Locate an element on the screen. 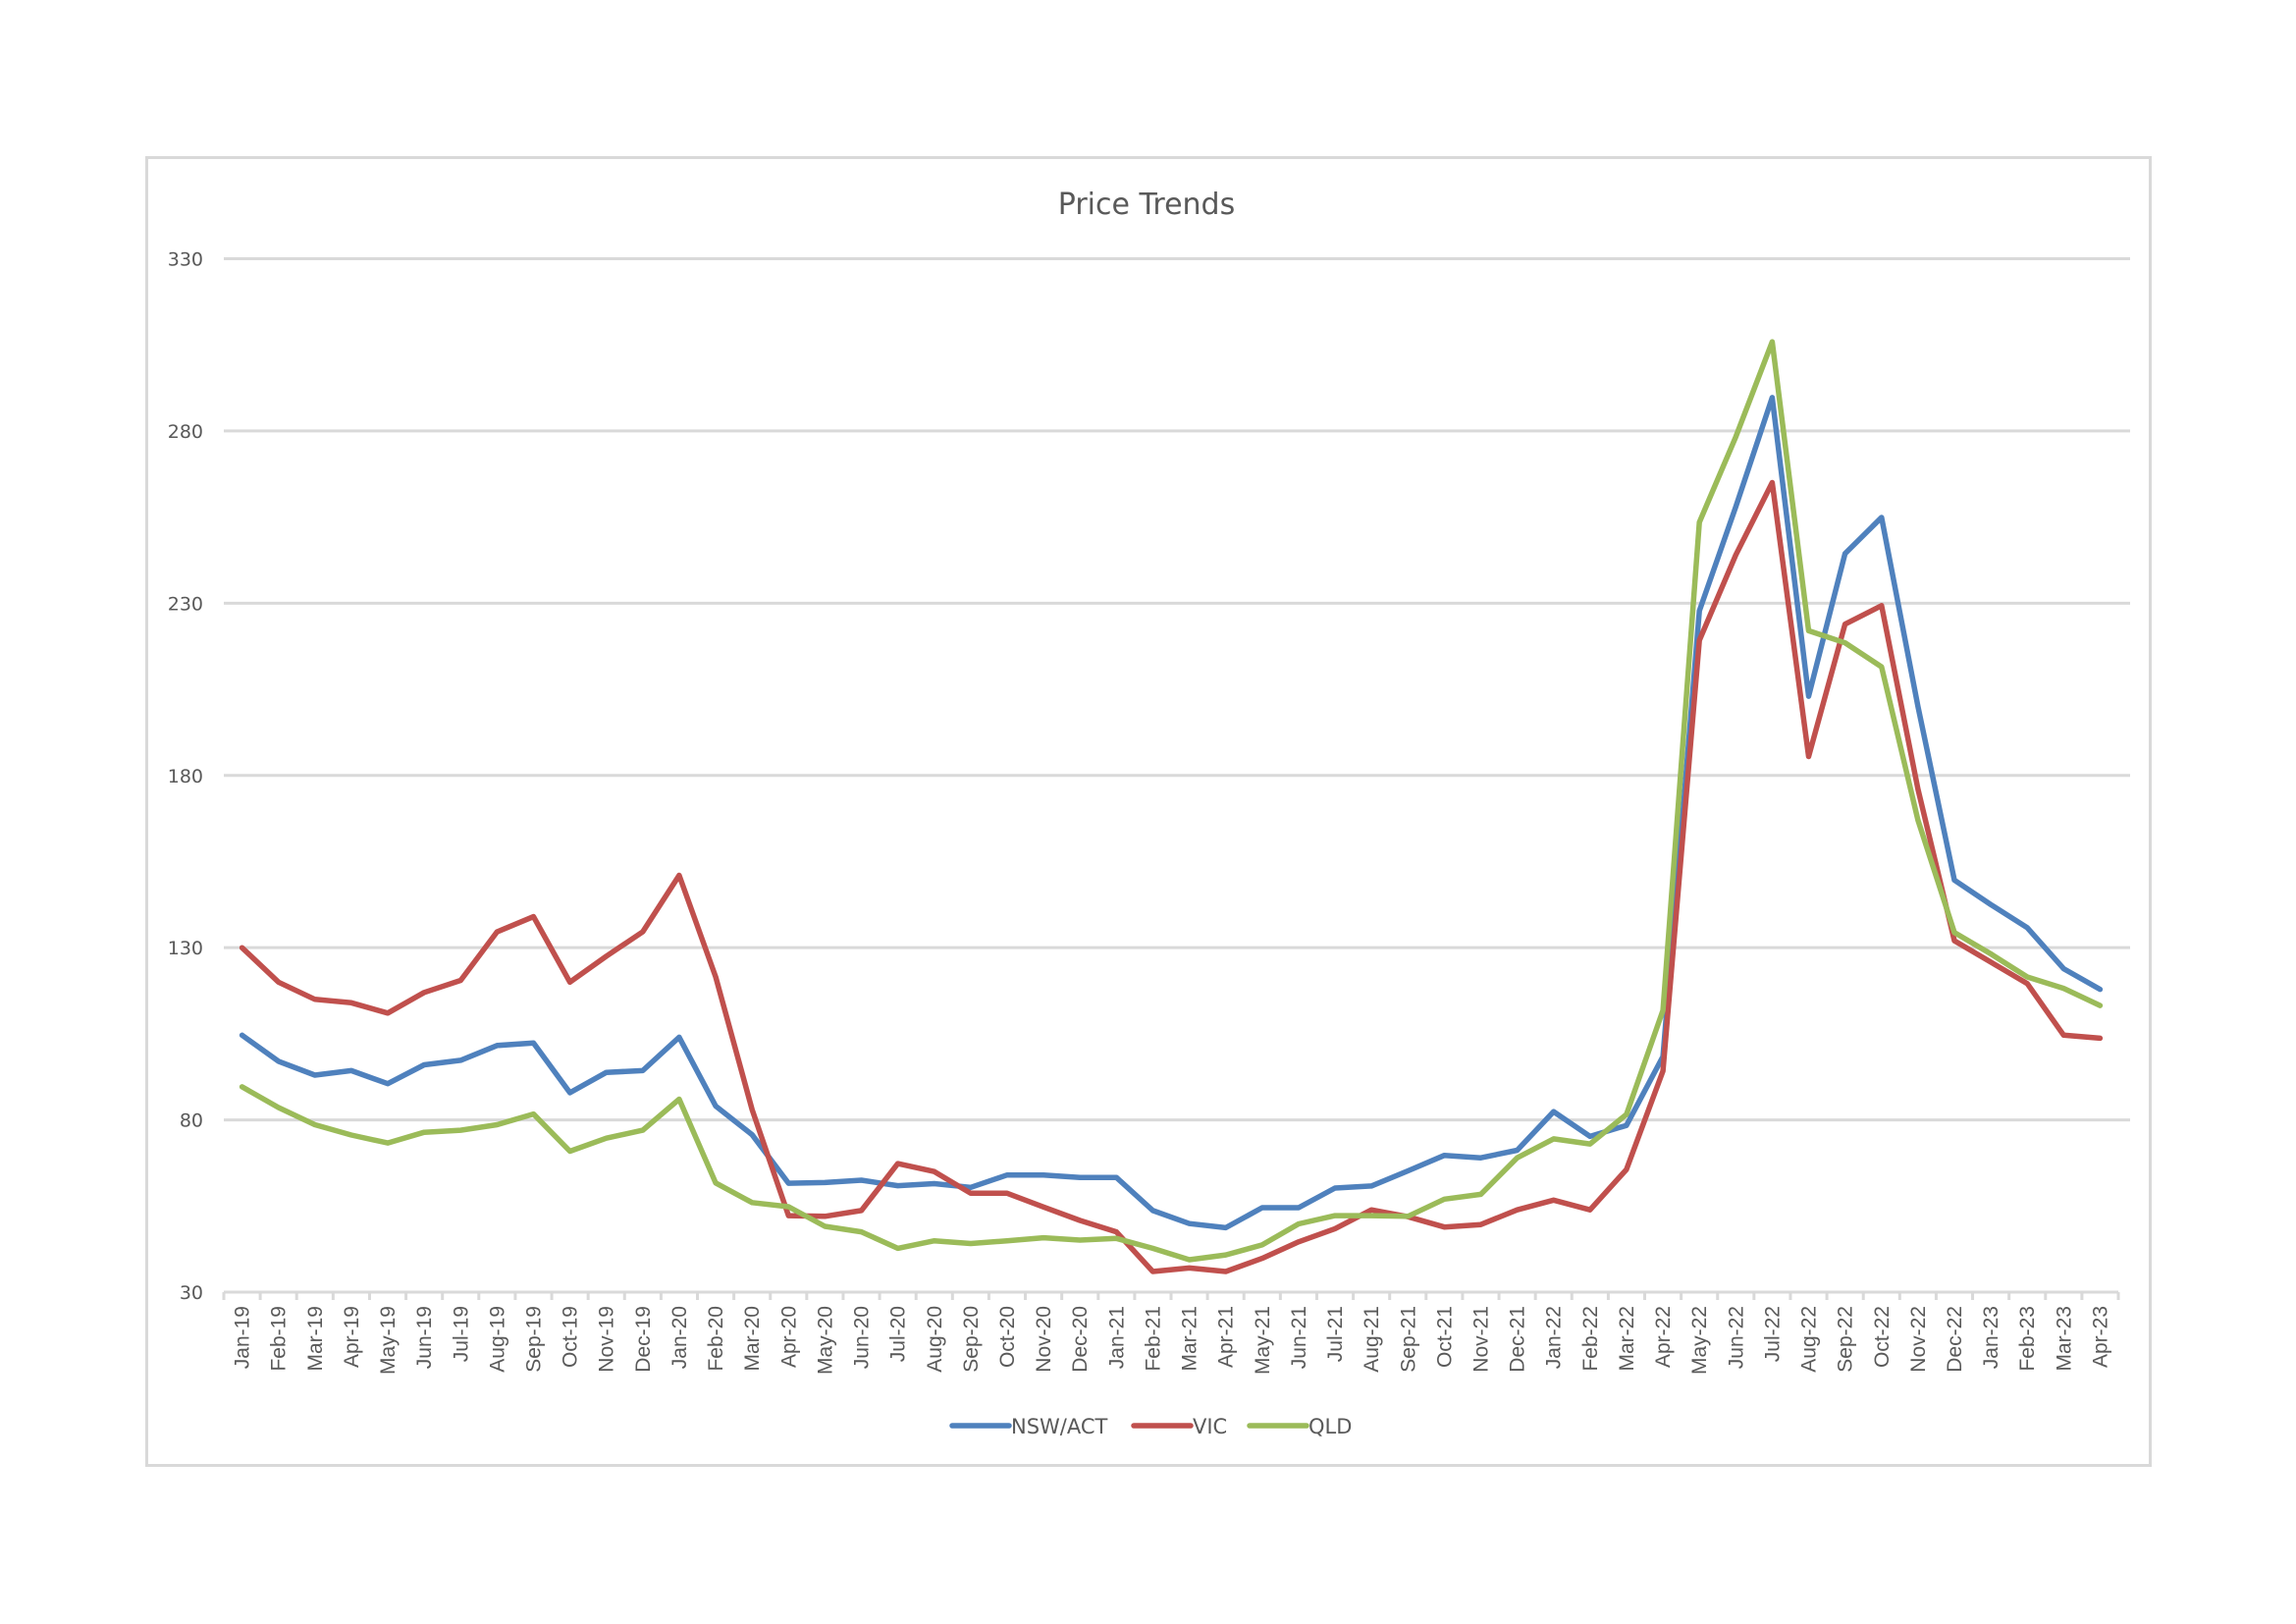 The height and width of the screenshot is (1624, 2296). x-tick-label: Jun-21 is located at coordinates (1299, 1337).